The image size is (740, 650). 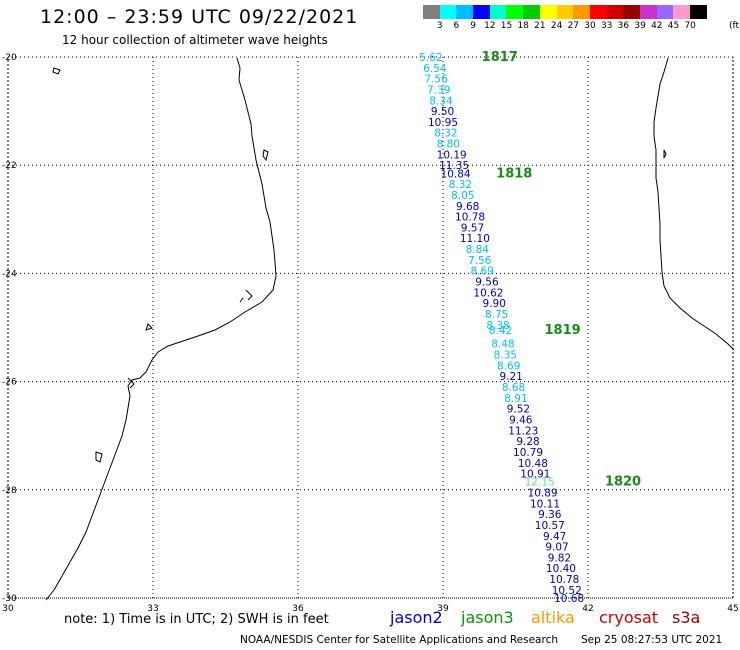 What do you see at coordinates (448, 145) in the screenshot?
I see `swh-value: 8.80` at bounding box center [448, 145].